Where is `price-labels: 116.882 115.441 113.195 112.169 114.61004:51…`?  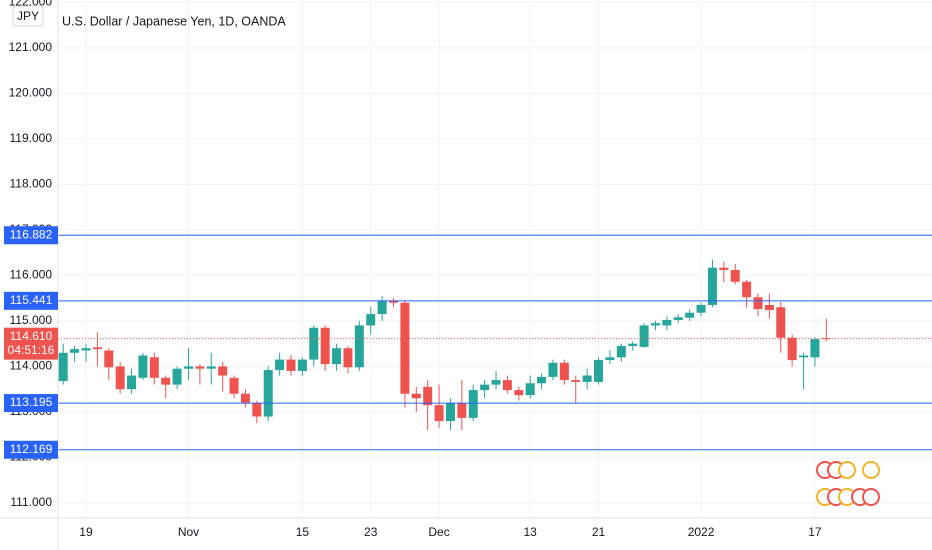 price-labels: 116.882 115.441 113.195 112.169 114.61004:51… is located at coordinates (31, 342).